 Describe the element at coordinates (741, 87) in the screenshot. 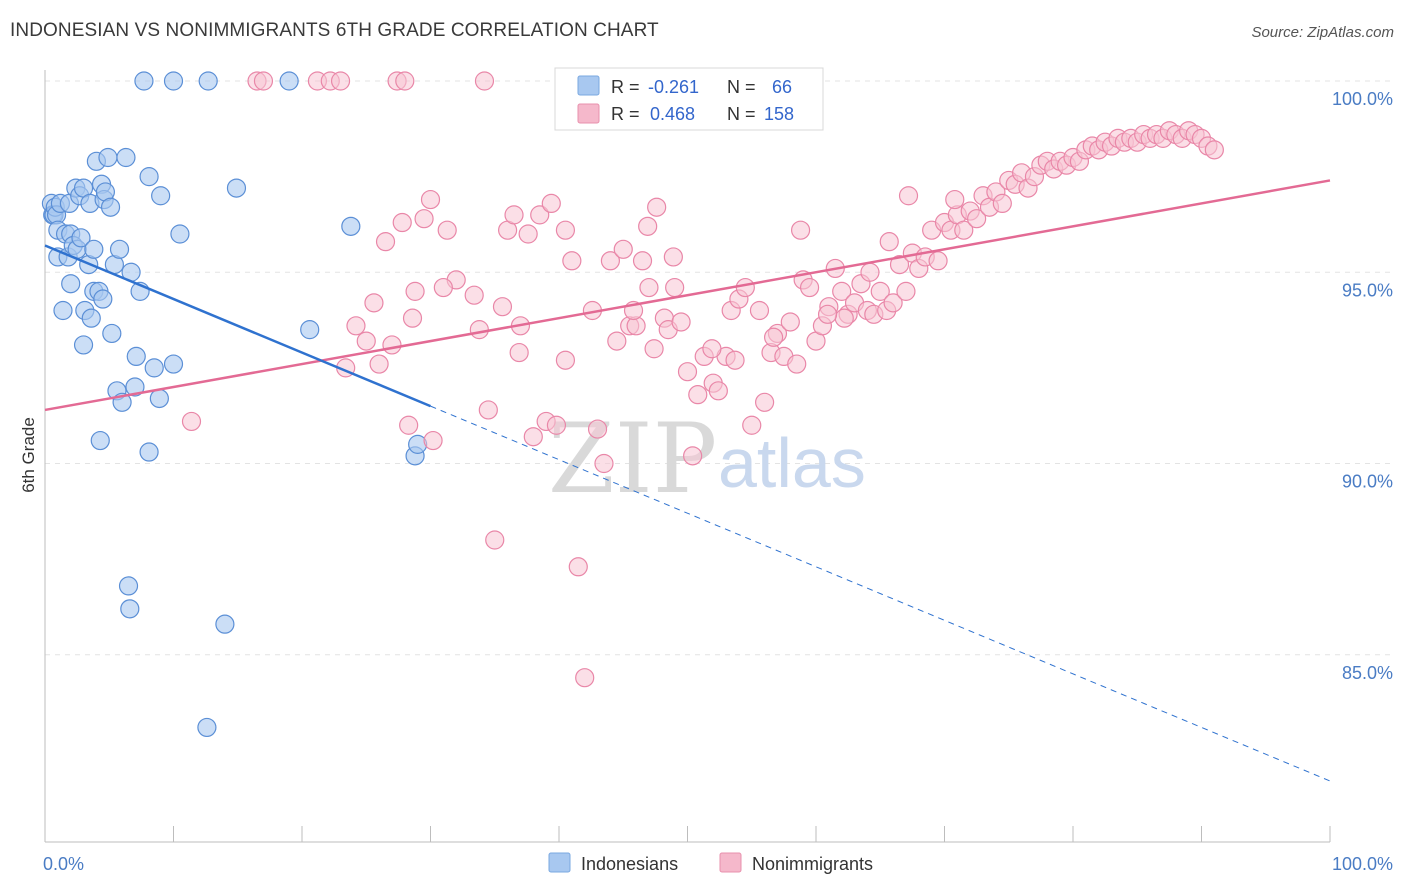

I see `n-label-1: N =` at that location.